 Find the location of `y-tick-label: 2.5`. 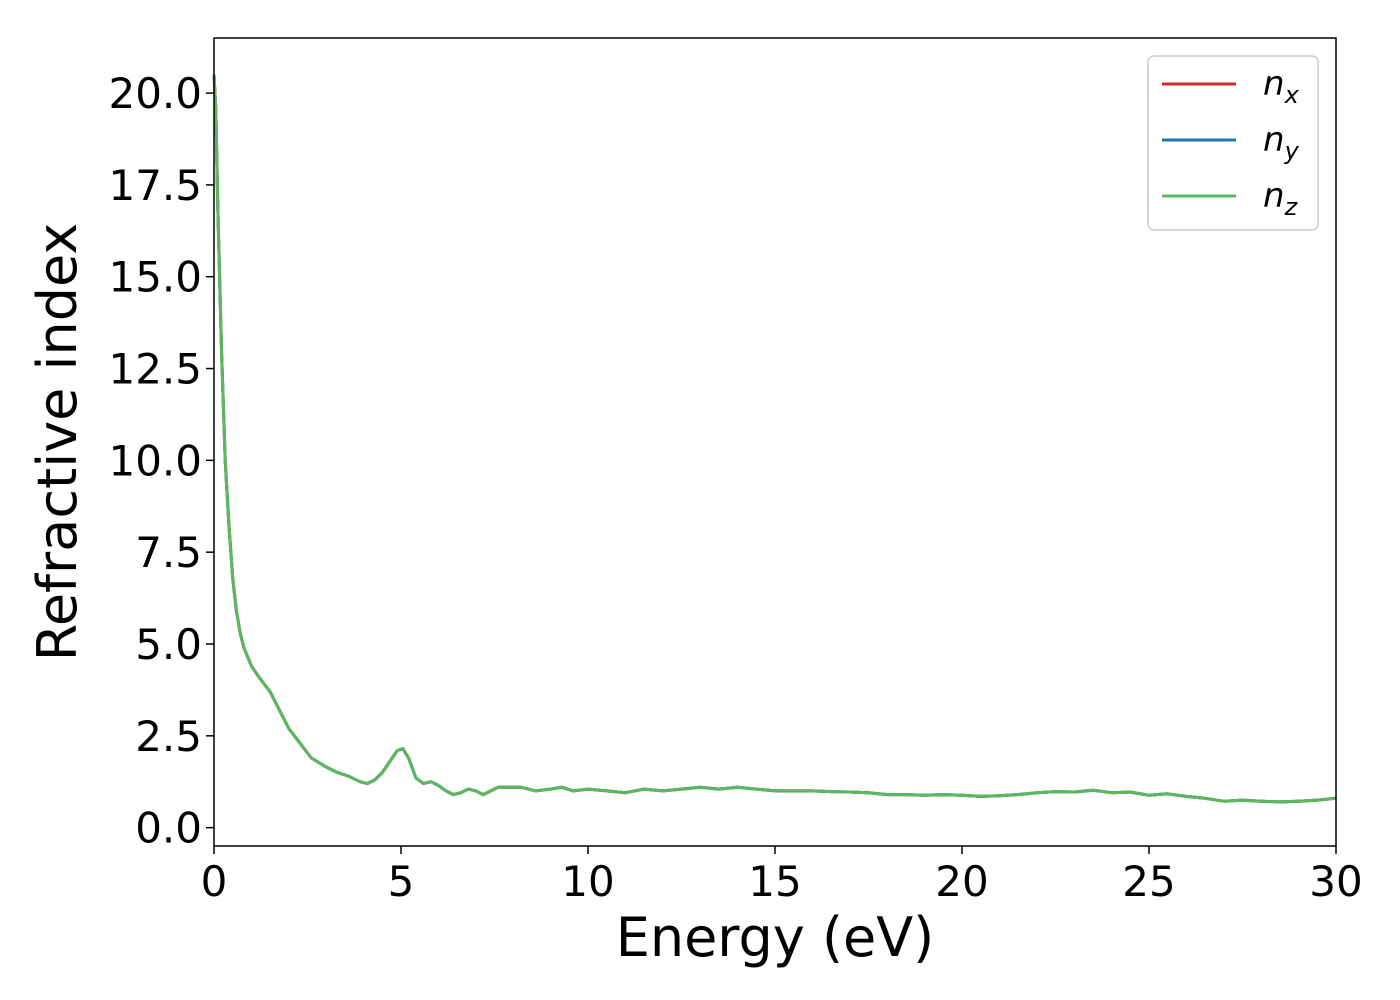

y-tick-label: 2.5 is located at coordinates (168, 736).